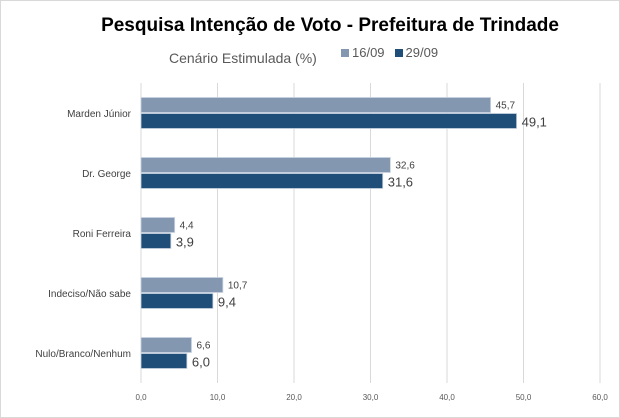 This screenshot has height=418, width=620. Describe the element at coordinates (89, 294) in the screenshot. I see `category-label: Indeciso/Não sabe` at that location.